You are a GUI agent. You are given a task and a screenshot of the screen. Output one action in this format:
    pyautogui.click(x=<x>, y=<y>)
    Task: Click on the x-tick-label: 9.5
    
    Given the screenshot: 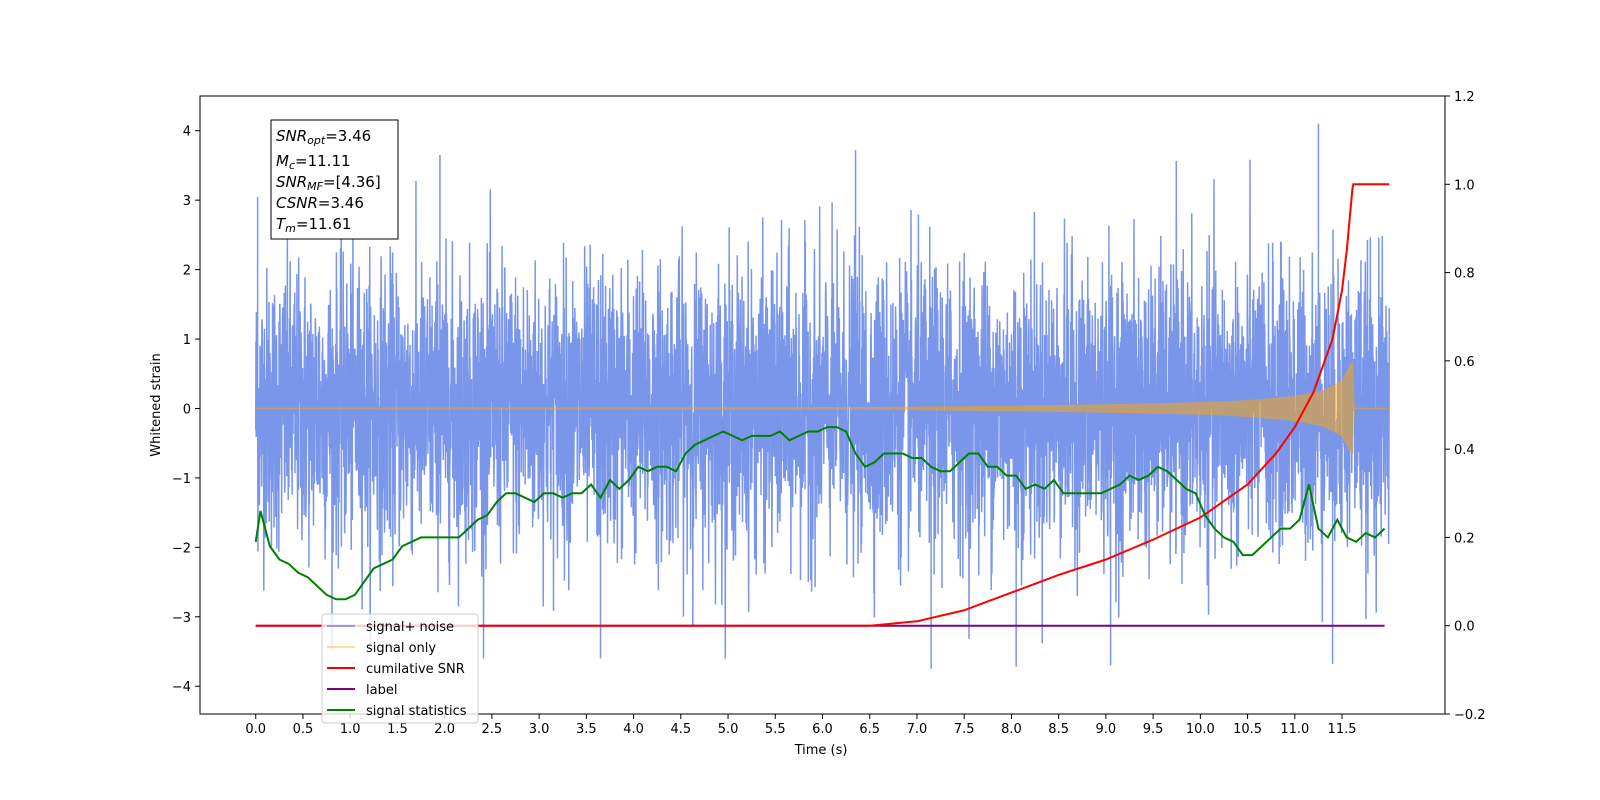 What is the action you would take?
    pyautogui.click(x=1153, y=729)
    